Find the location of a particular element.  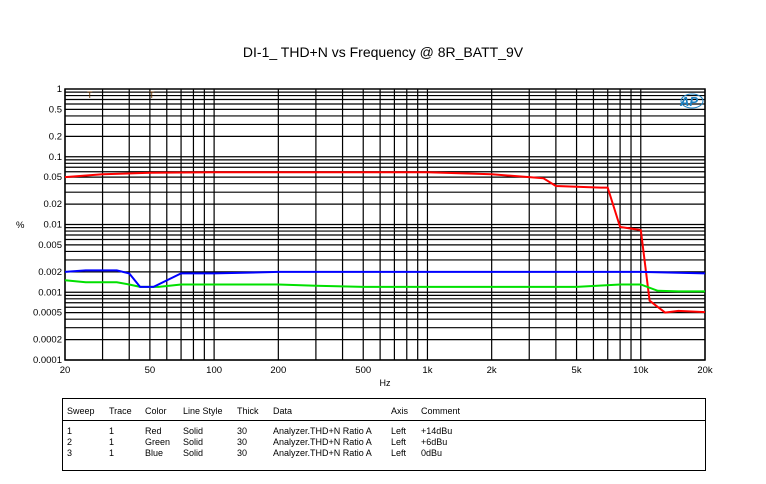

legend-header-cell: Color is located at coordinates (156, 411).